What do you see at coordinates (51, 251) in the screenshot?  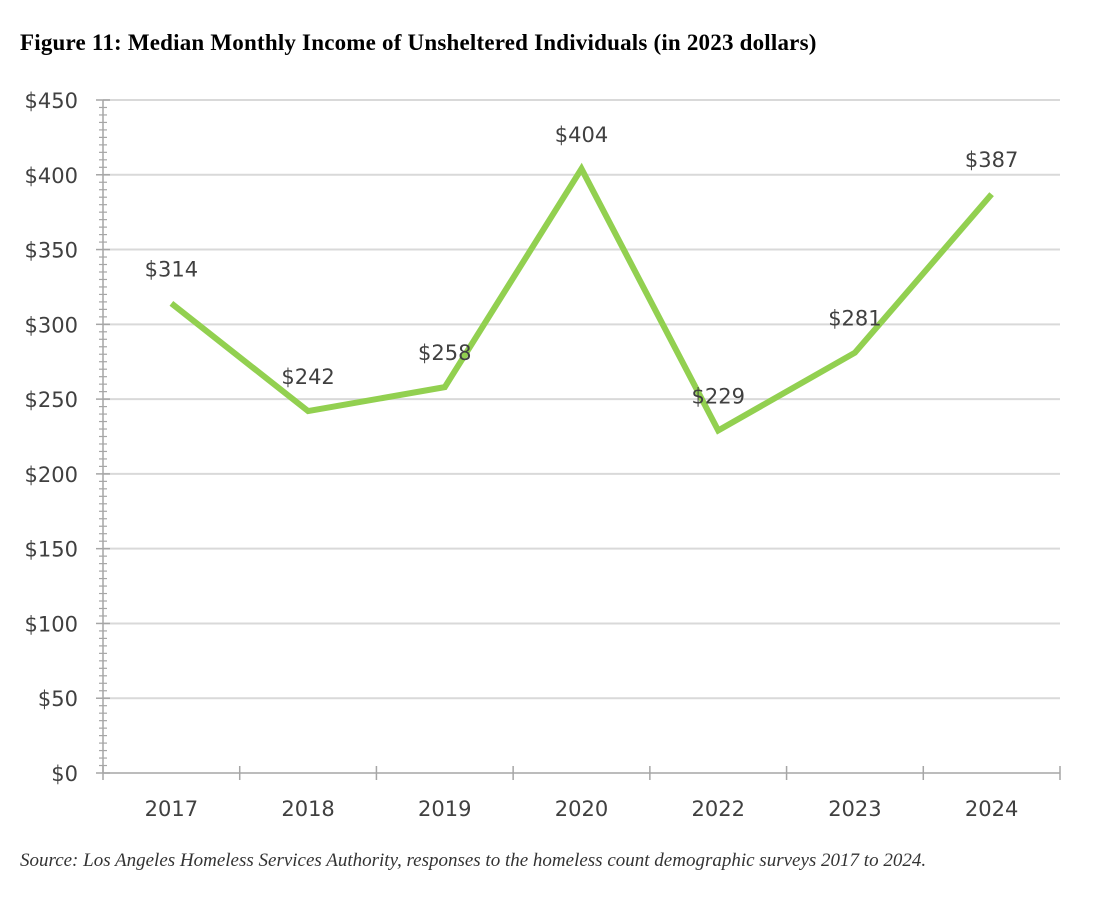 I see `y-tick-label: $350` at bounding box center [51, 251].